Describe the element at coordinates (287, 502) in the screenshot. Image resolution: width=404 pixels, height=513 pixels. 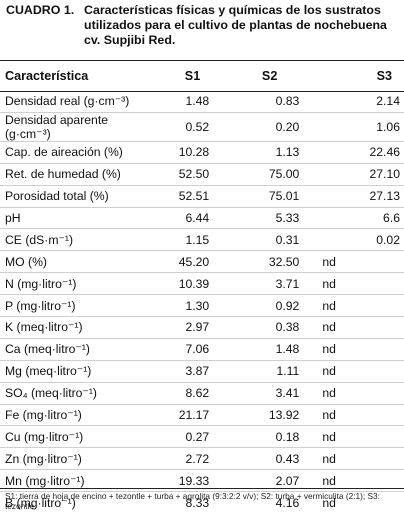
I see `row-value-s2: 4.16` at that location.